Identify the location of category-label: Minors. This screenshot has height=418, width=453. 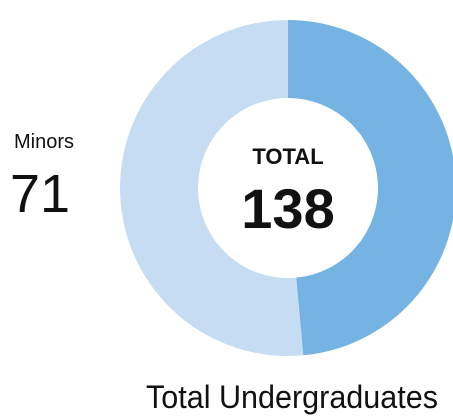
(44, 142).